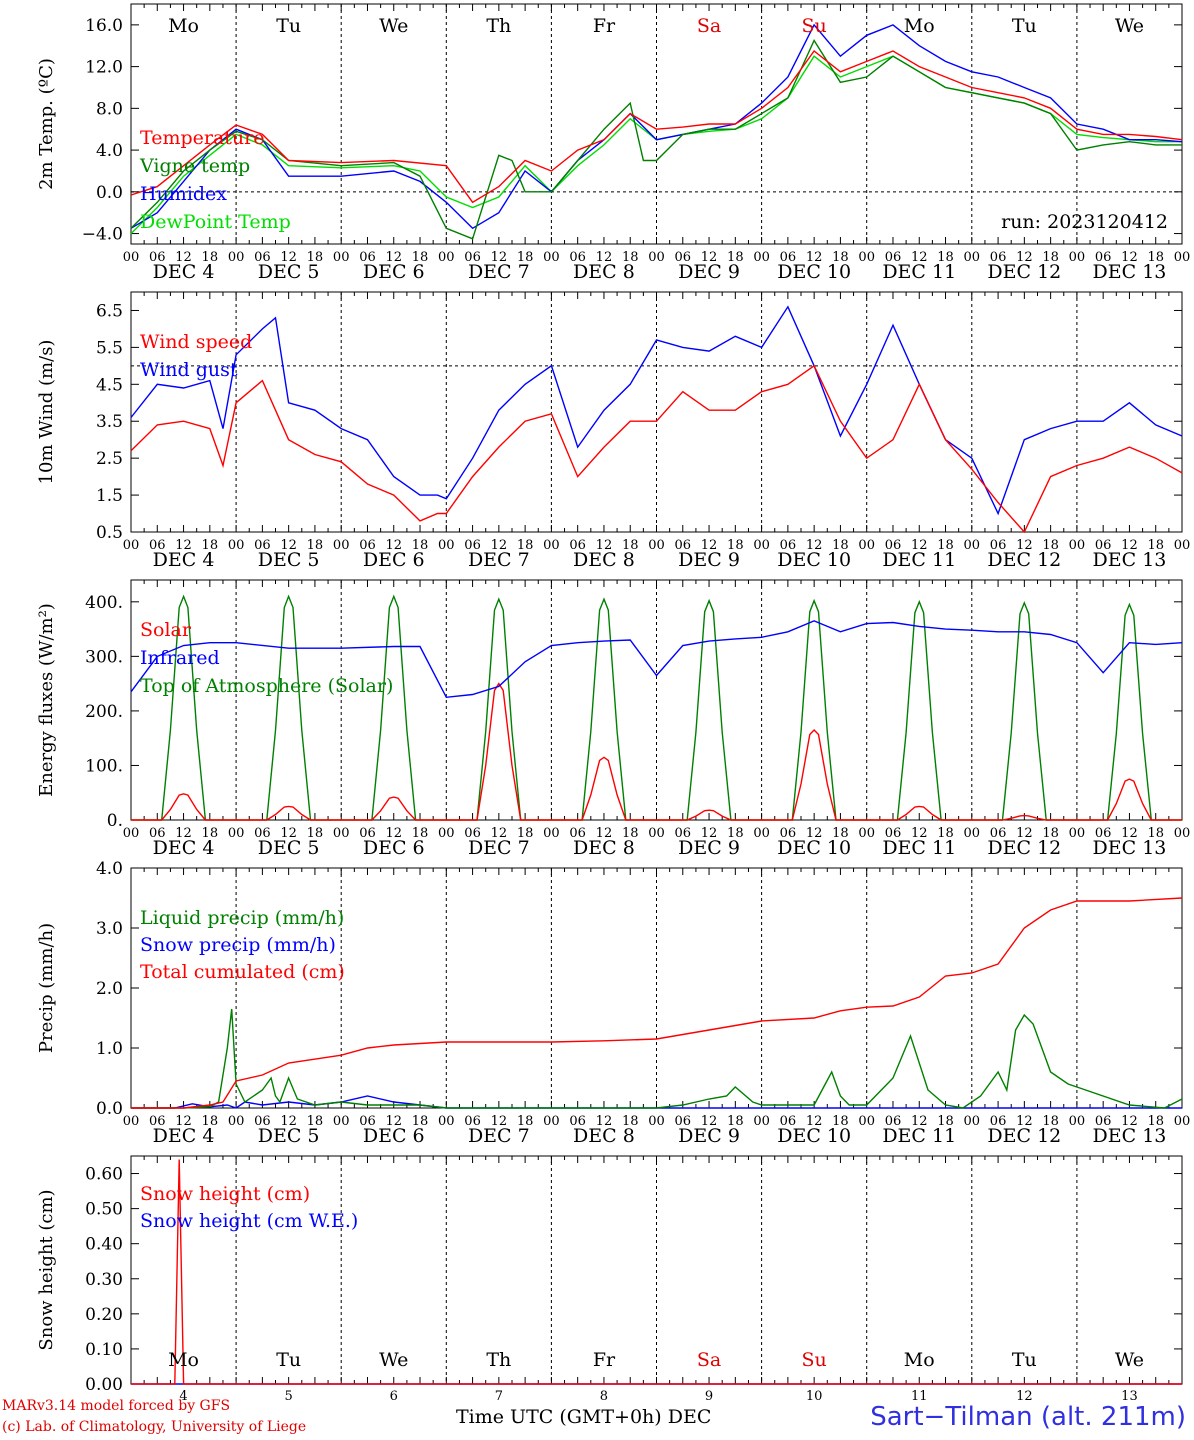  Describe the element at coordinates (289, 1396) in the screenshot. I see `day-number-label: 5` at that location.